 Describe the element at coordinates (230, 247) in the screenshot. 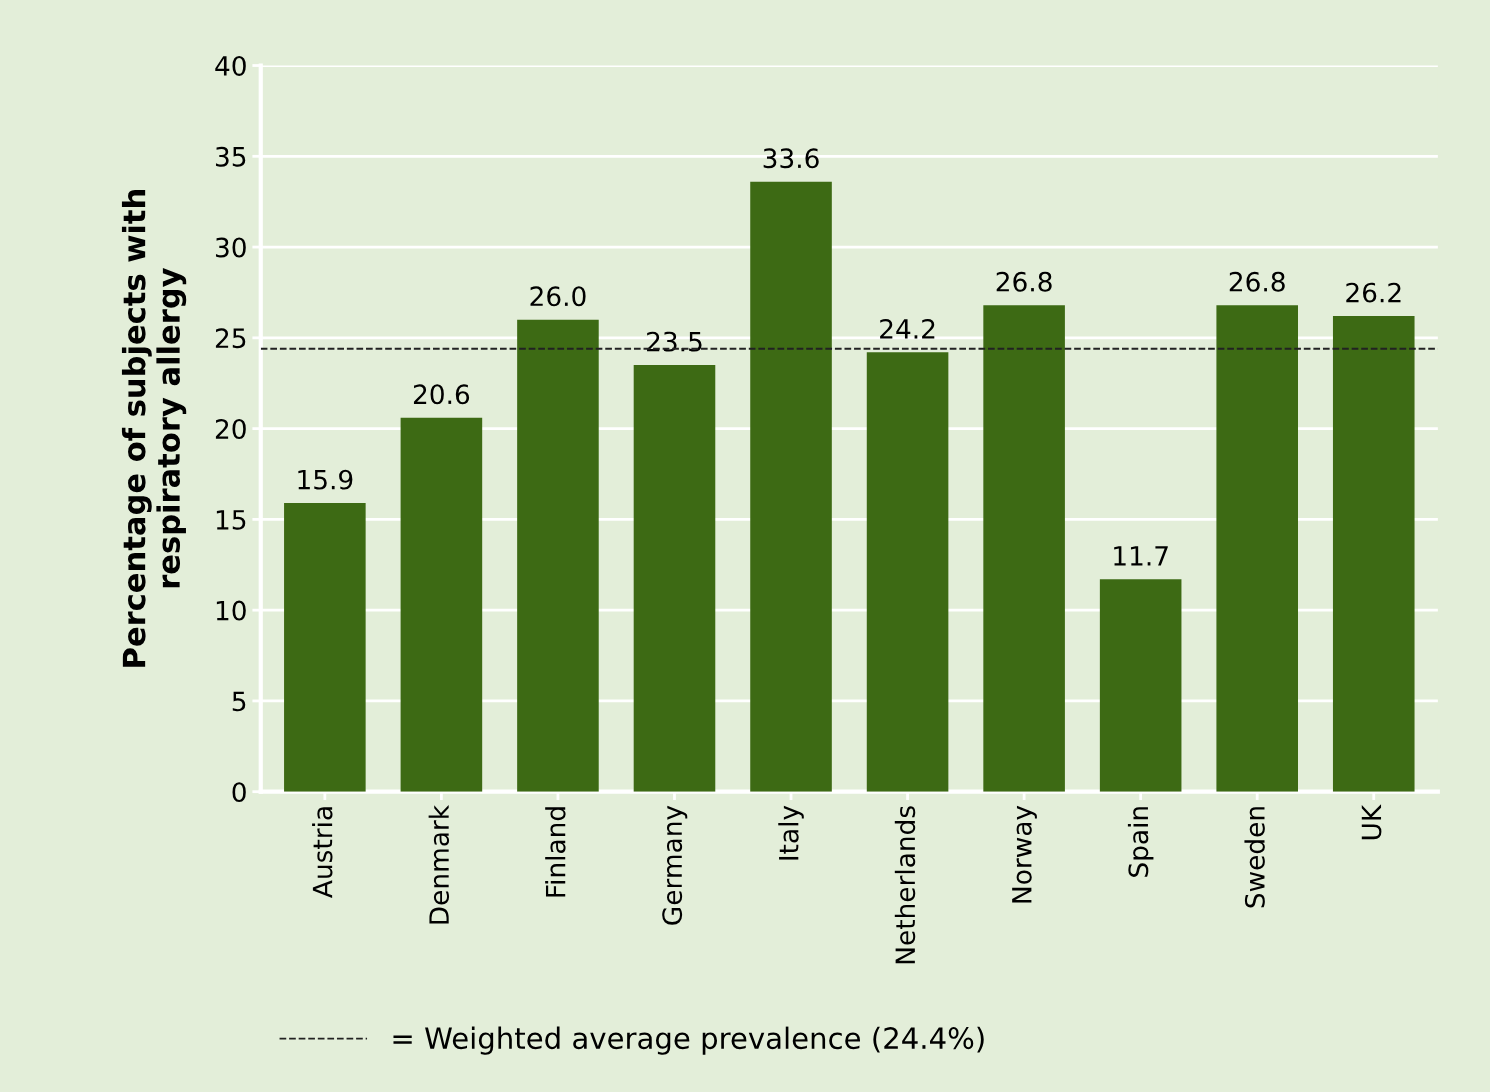

I see `y-tick-label: 30` at that location.